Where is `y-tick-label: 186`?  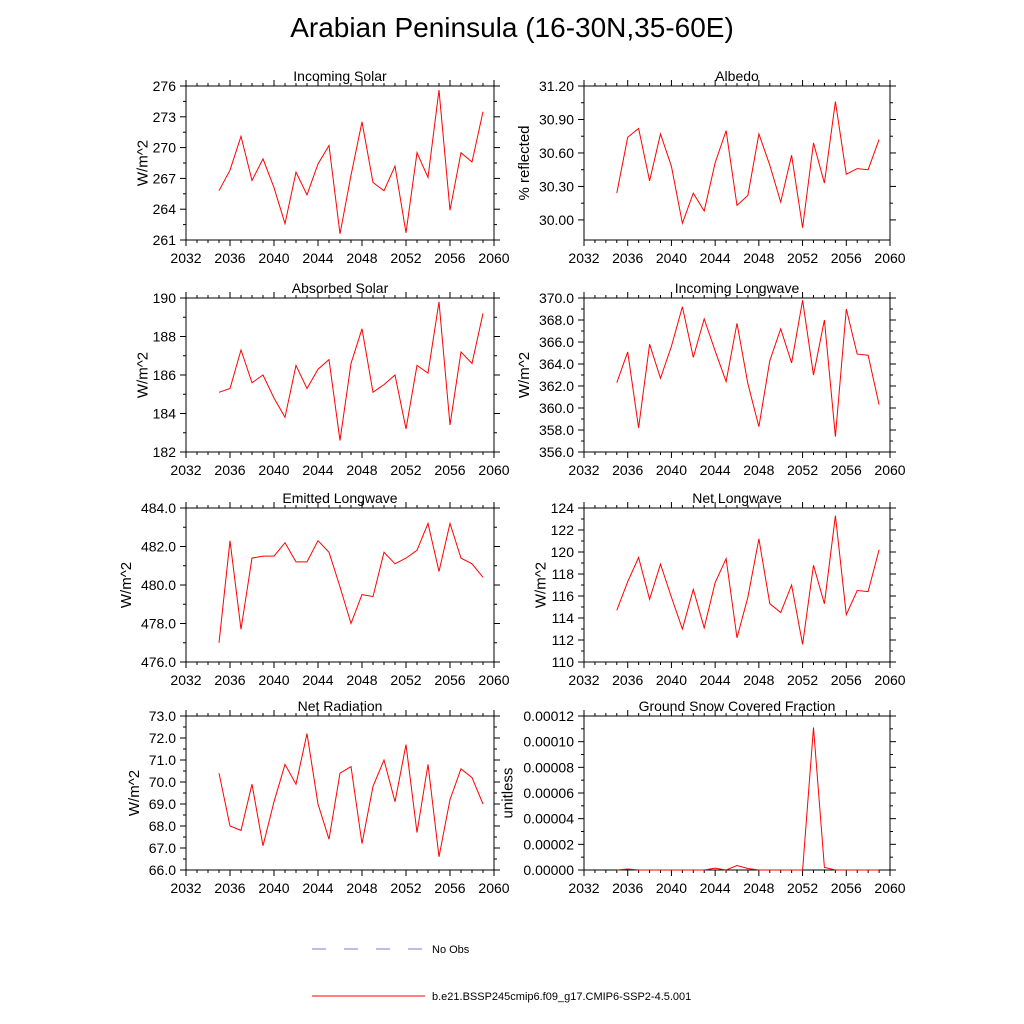 y-tick-label: 186 is located at coordinates (165, 375).